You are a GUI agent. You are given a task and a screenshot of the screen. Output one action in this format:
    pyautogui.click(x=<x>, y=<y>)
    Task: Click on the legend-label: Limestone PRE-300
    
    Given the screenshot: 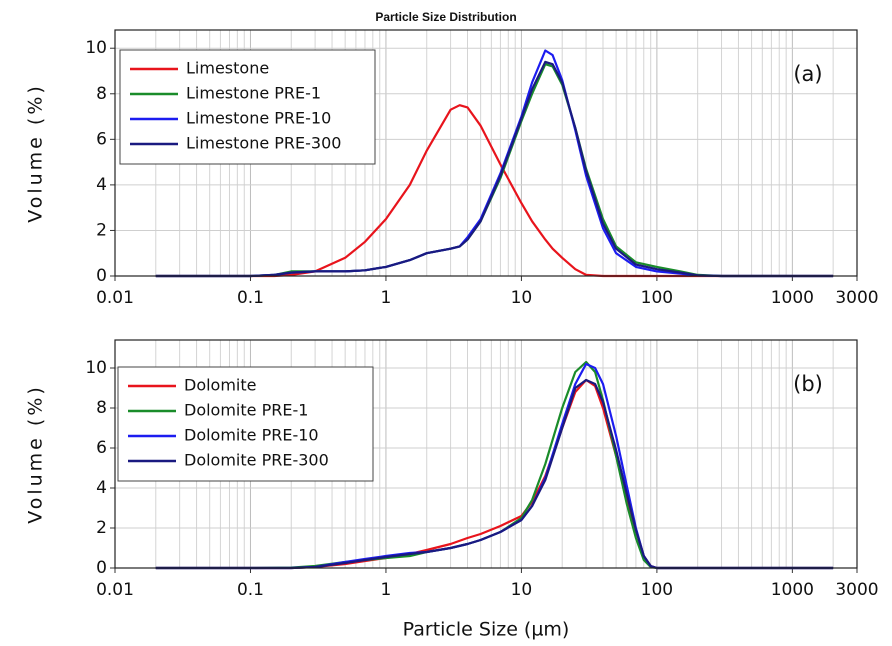 What is the action you would take?
    pyautogui.click(x=263, y=143)
    